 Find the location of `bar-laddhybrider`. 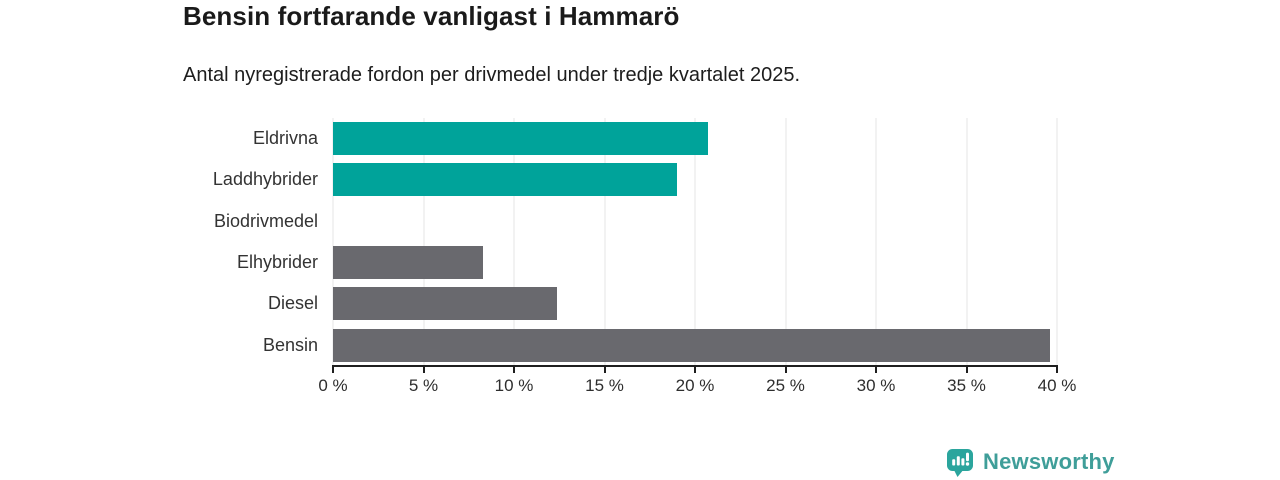

bar-laddhybrider is located at coordinates (505, 180).